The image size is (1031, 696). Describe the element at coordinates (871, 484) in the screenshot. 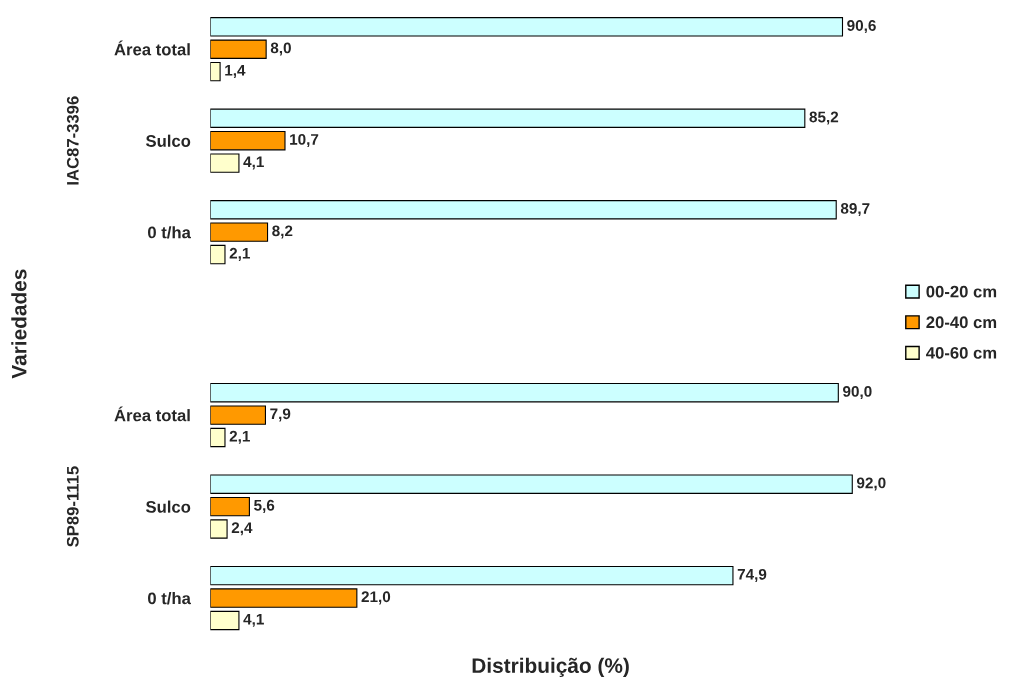

I see `data-label: 92,0` at that location.